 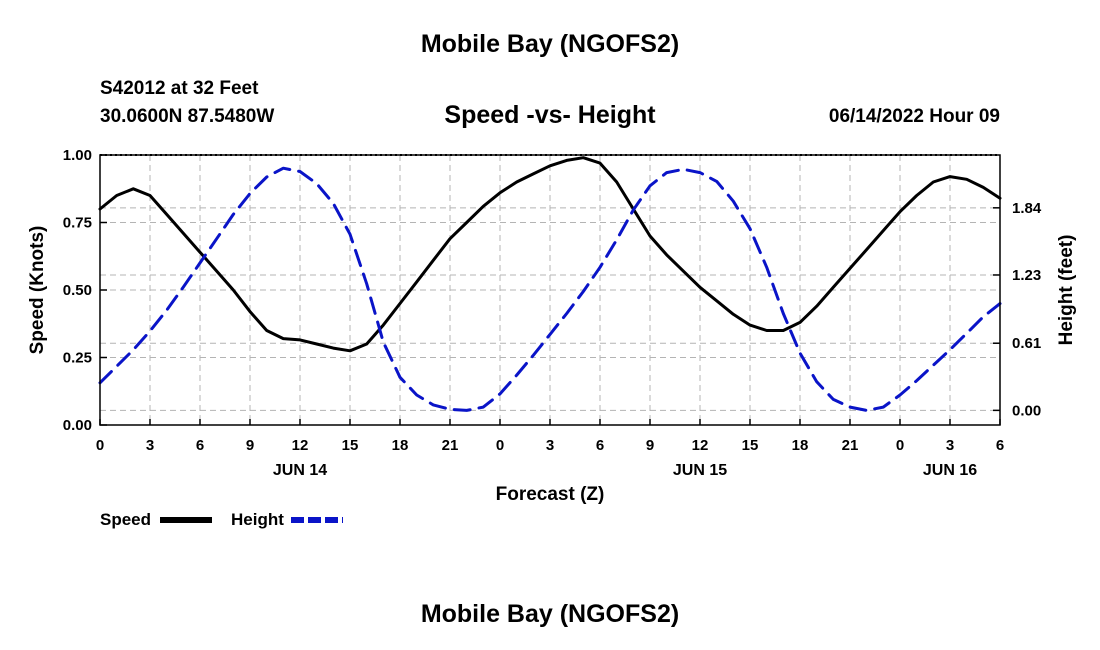 I want to click on y-right-tick-label: 0.61, so click(x=1026, y=343).